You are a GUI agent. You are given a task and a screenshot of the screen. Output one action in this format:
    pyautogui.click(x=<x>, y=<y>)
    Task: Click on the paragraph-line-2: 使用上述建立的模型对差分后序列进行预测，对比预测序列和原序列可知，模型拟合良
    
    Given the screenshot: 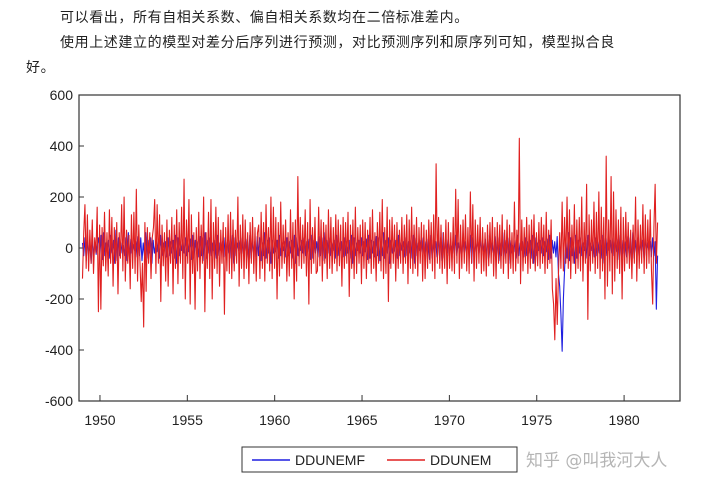 What is the action you would take?
    pyautogui.click(x=337, y=43)
    